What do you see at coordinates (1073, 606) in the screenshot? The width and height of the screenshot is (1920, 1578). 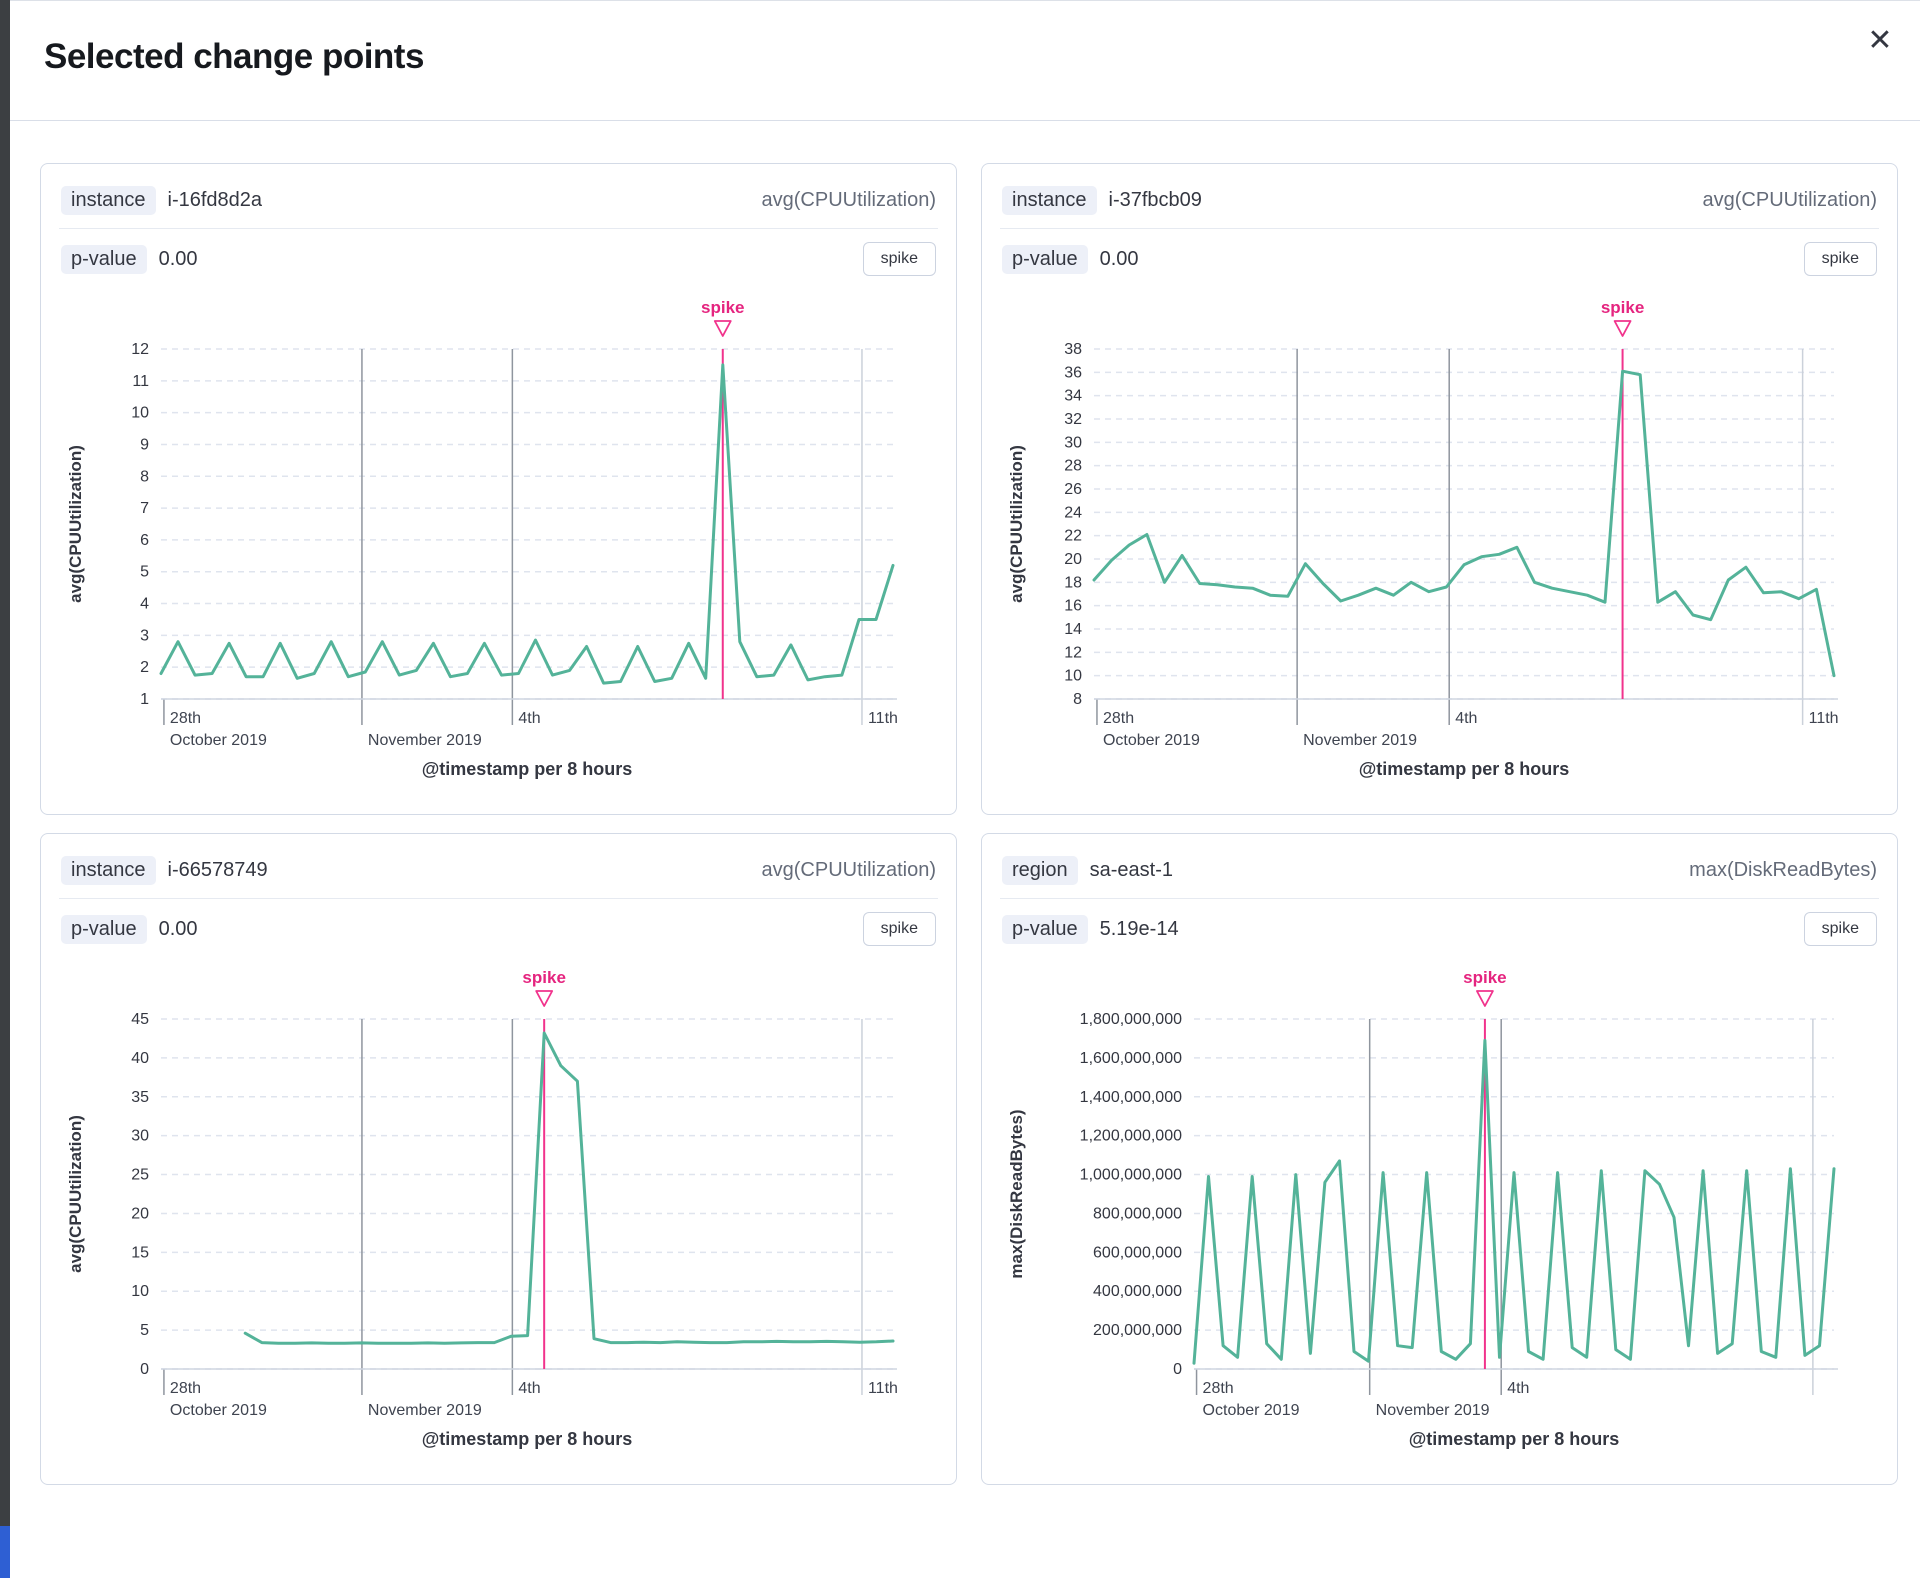 I see `svg-text: 16` at bounding box center [1073, 606].